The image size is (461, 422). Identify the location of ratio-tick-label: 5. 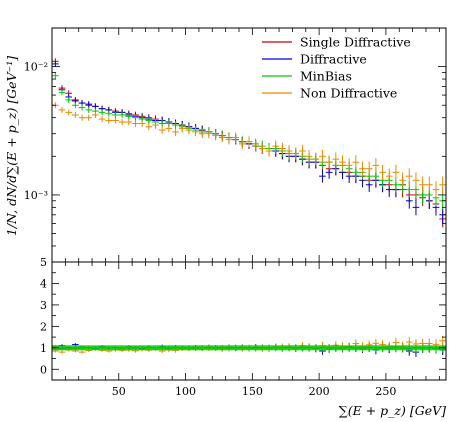
(43, 262).